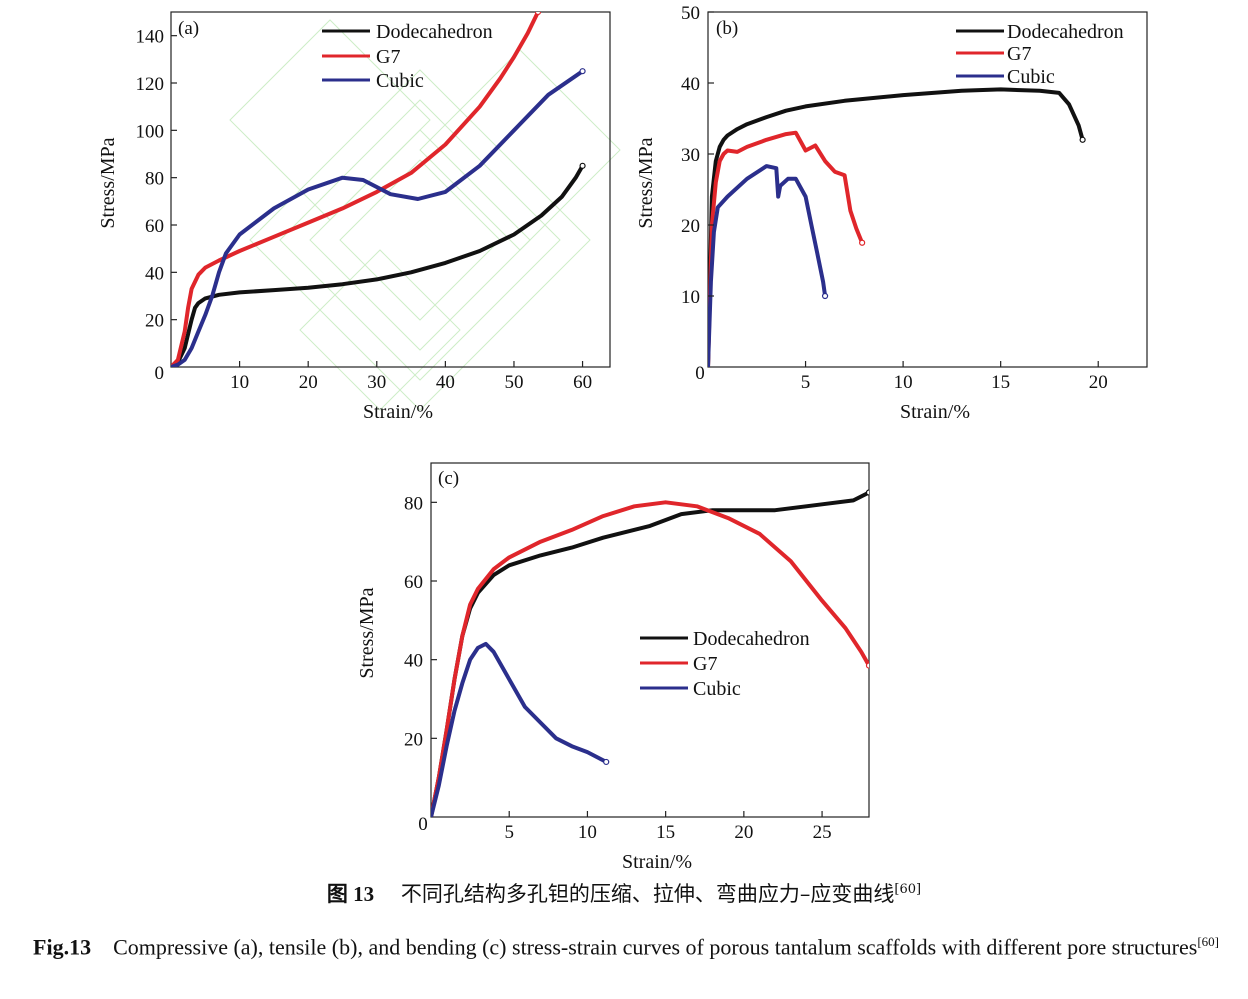  Describe the element at coordinates (1098, 382) in the screenshot. I see `x-tick-label-b: 20` at that location.